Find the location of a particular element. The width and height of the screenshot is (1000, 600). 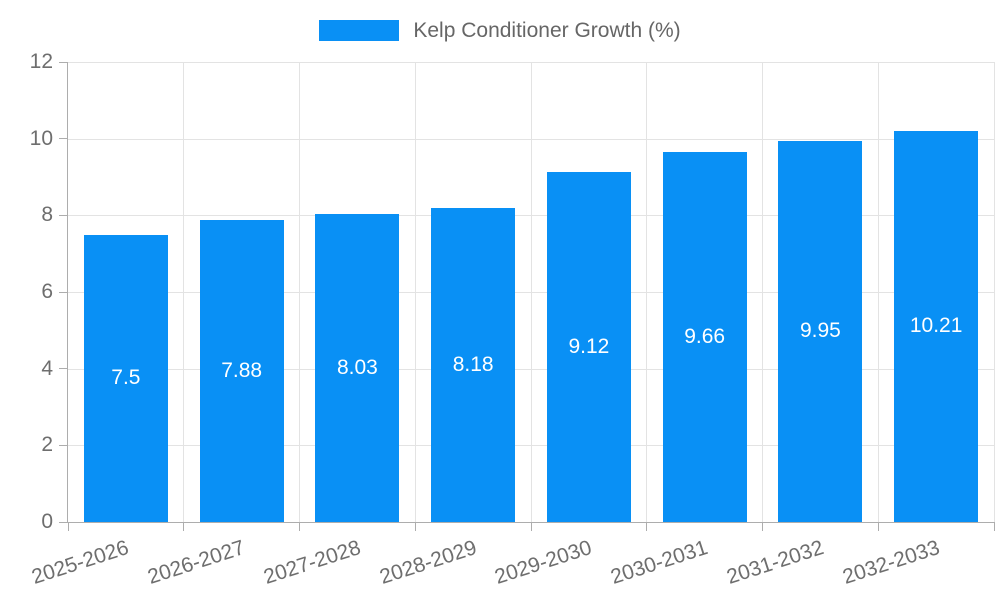

bar: 7.88 is located at coordinates (241, 370).